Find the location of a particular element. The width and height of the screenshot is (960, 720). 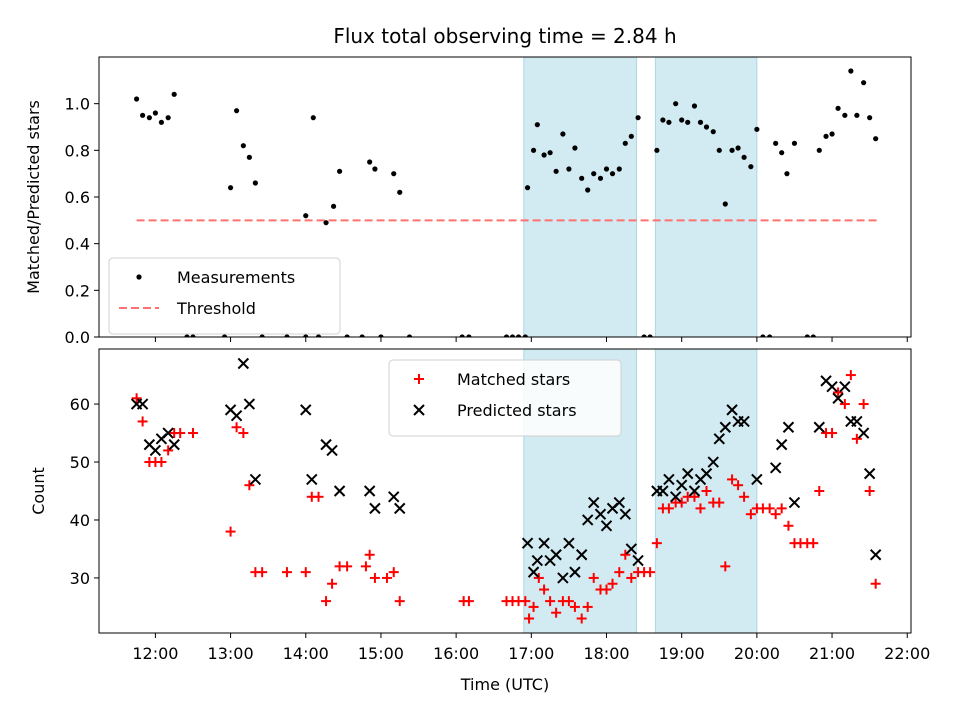

x-axis-label: Time (UTC) is located at coordinates (504, 684).